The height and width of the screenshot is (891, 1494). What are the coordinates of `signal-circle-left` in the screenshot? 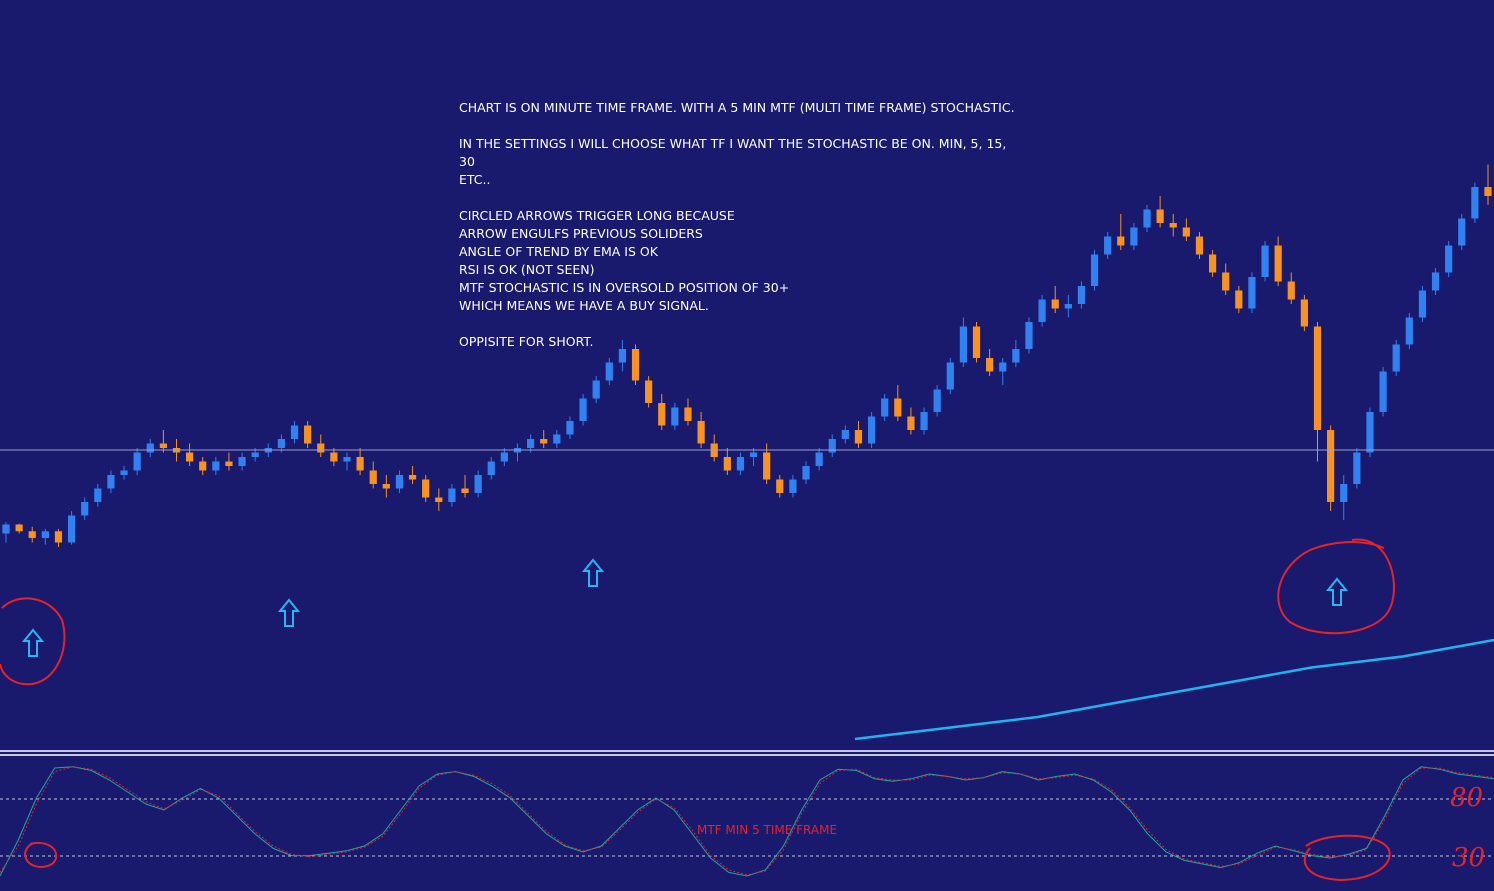 It's located at (33, 641).